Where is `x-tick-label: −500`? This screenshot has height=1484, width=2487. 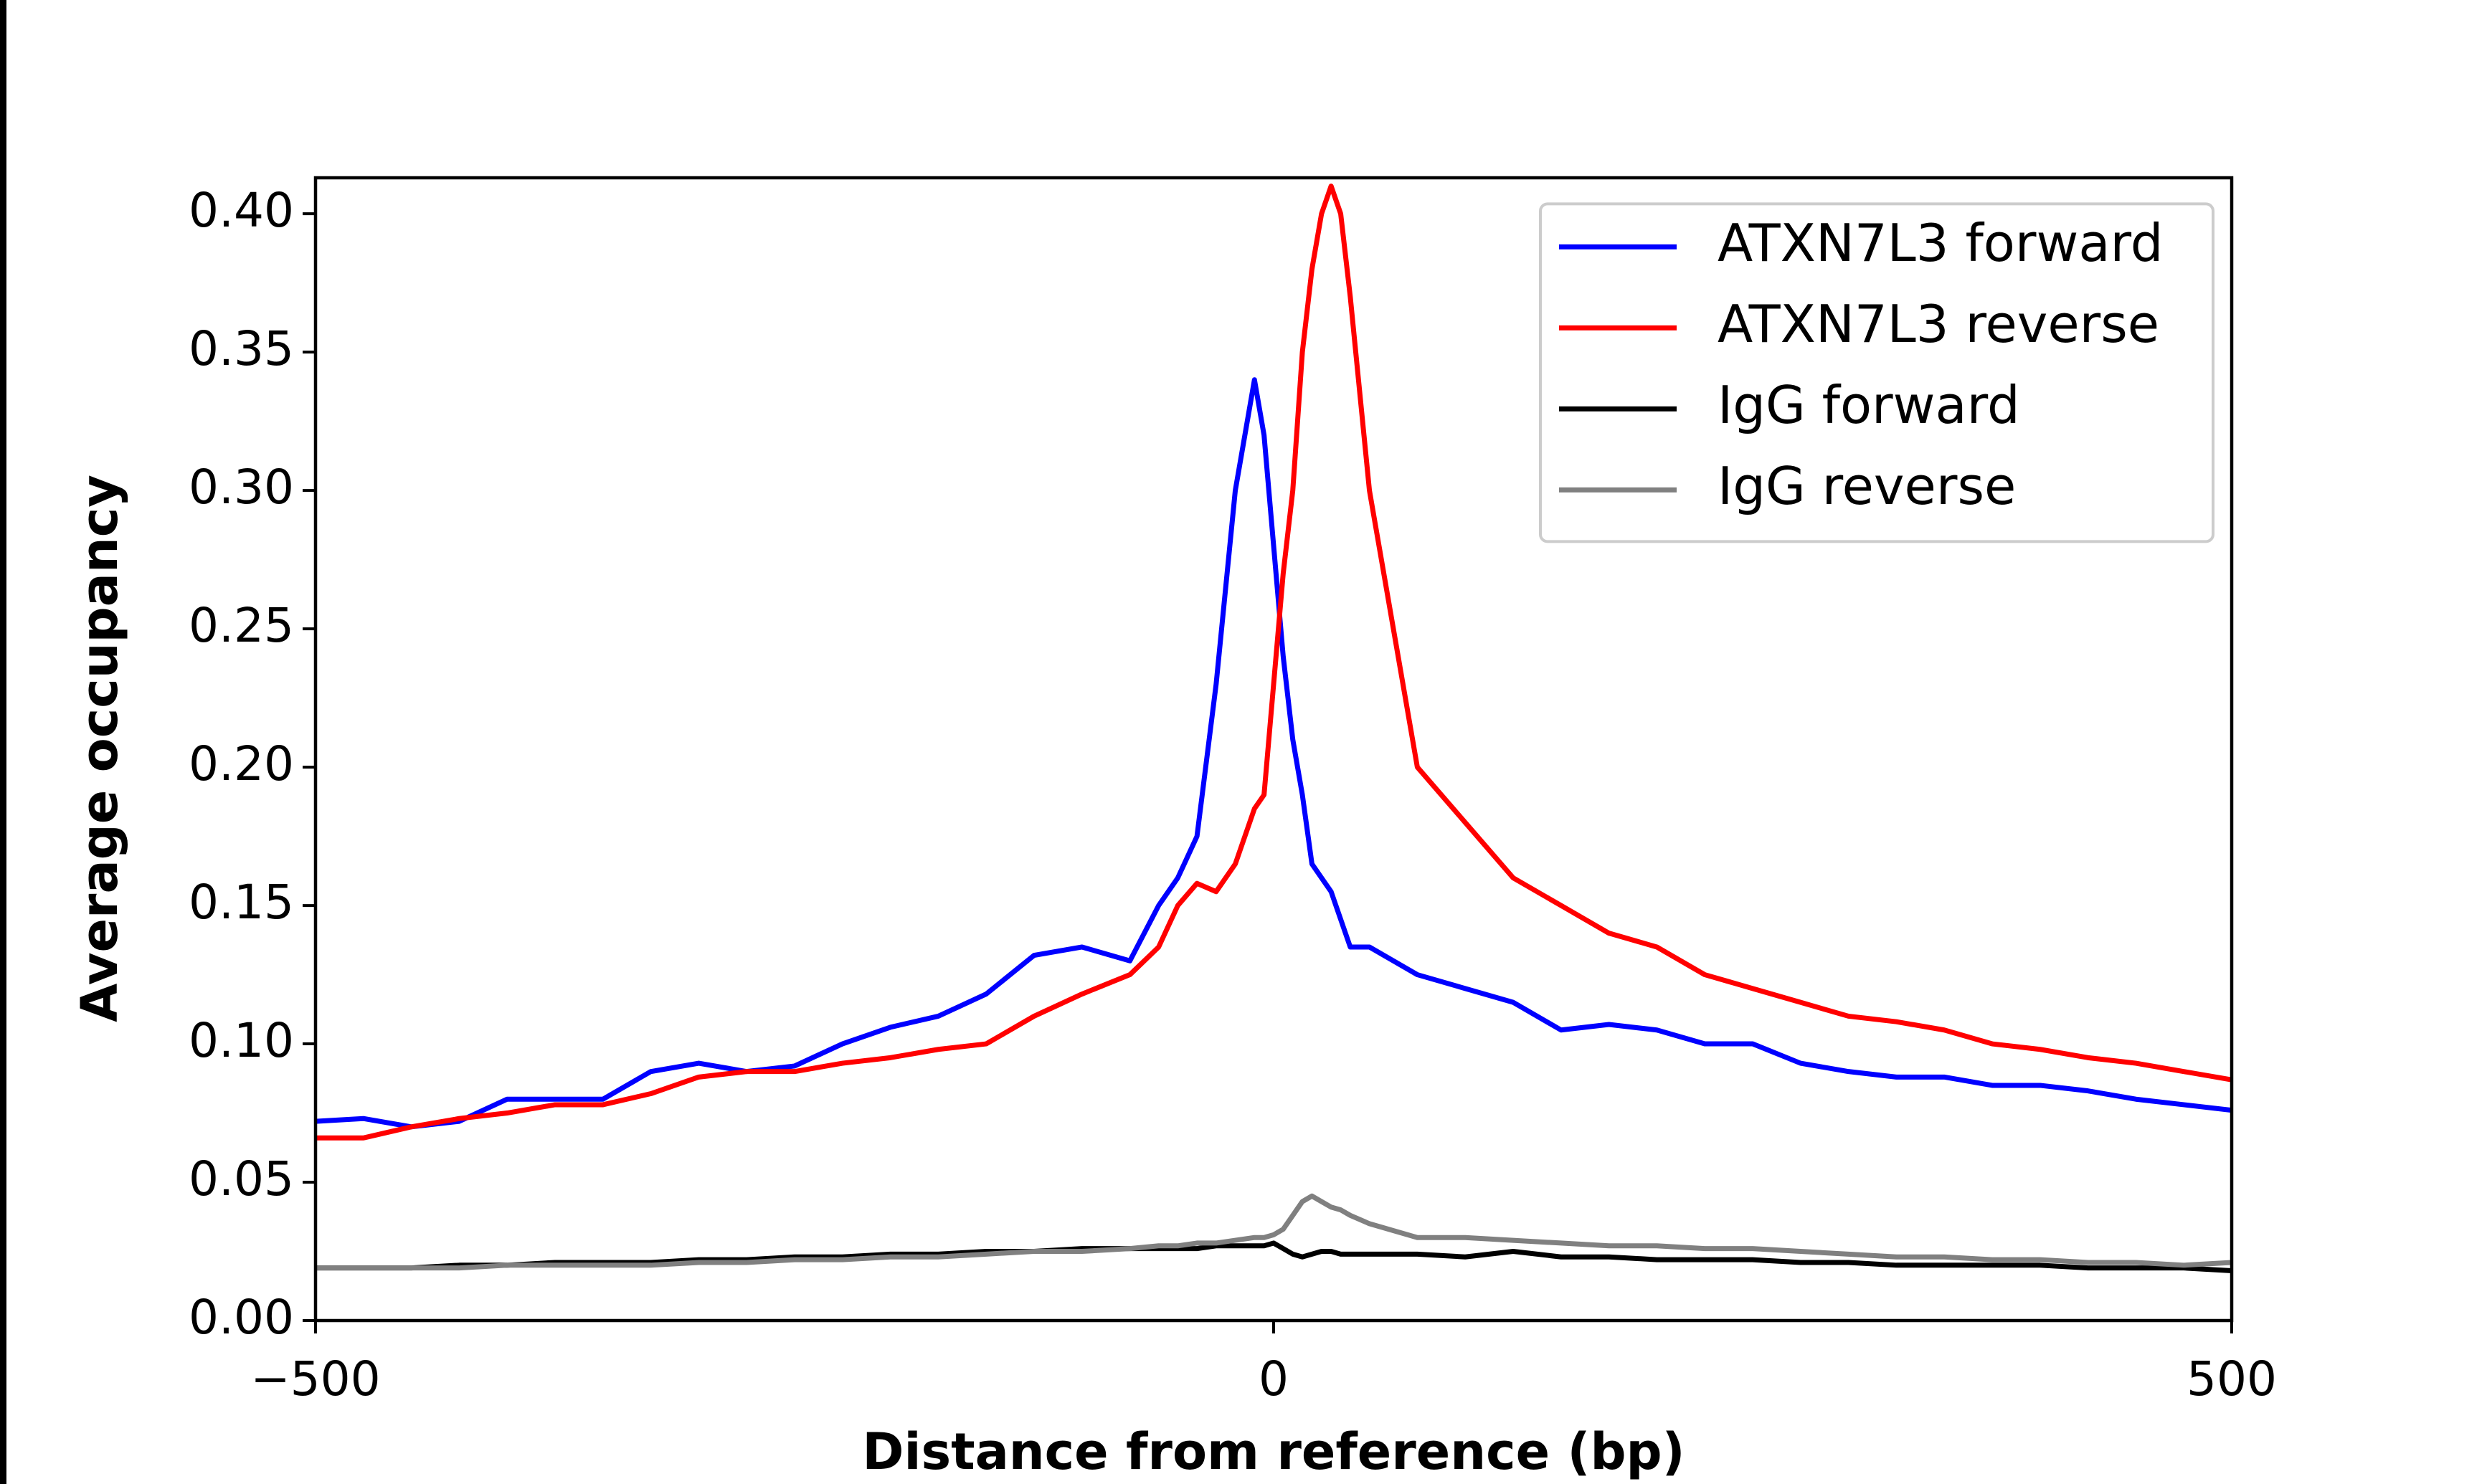
x-tick-label: −500 is located at coordinates (315, 1379).